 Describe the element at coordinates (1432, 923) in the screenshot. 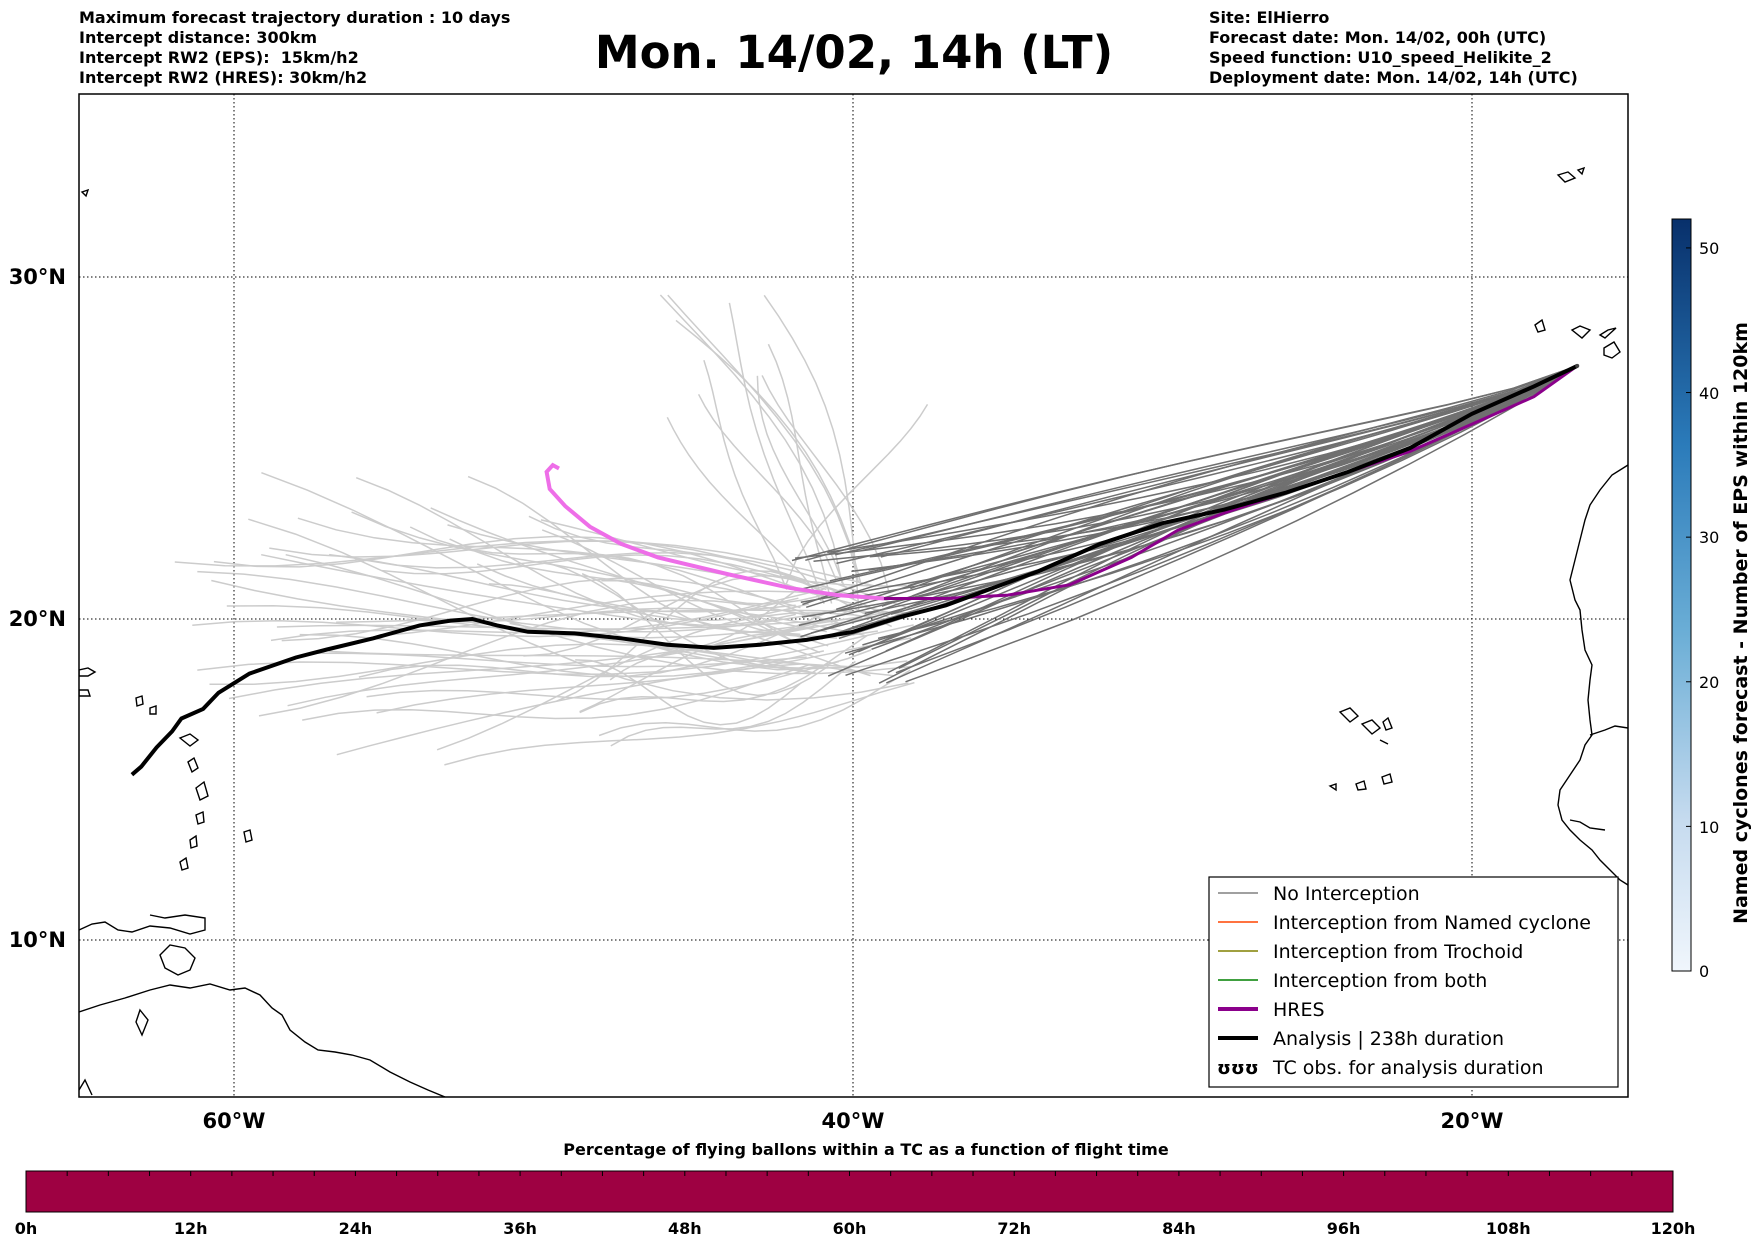

I see `legend-label-named-cyclone: Interception from Named cyclone` at that location.